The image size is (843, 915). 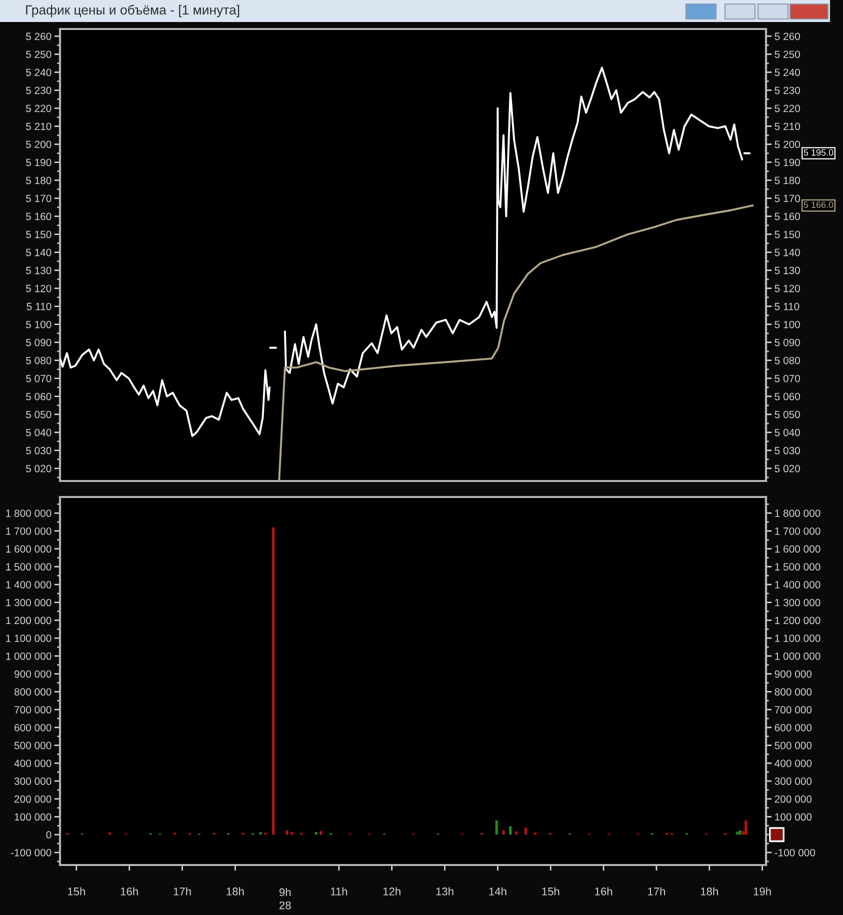 I want to click on y-tick-label: 800 000, so click(x=33, y=692).